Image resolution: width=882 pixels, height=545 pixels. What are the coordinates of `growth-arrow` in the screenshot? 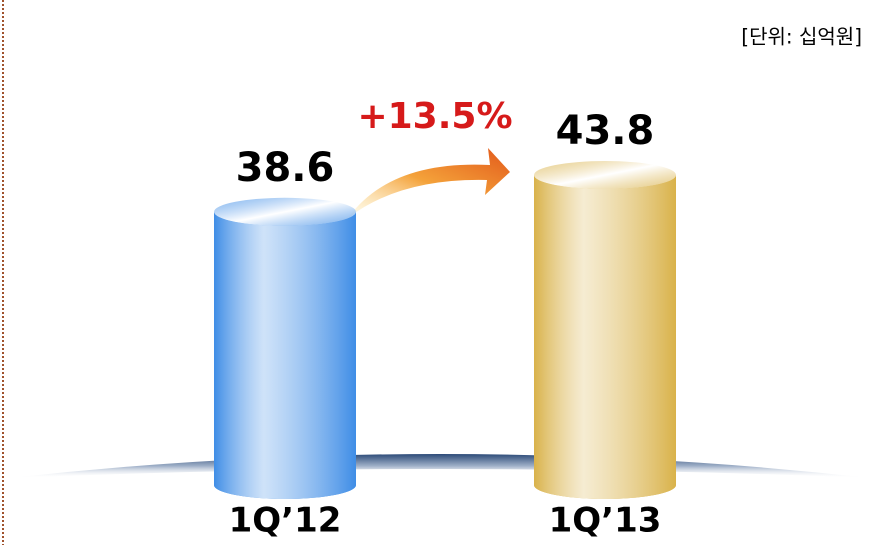 It's located at (429, 183).